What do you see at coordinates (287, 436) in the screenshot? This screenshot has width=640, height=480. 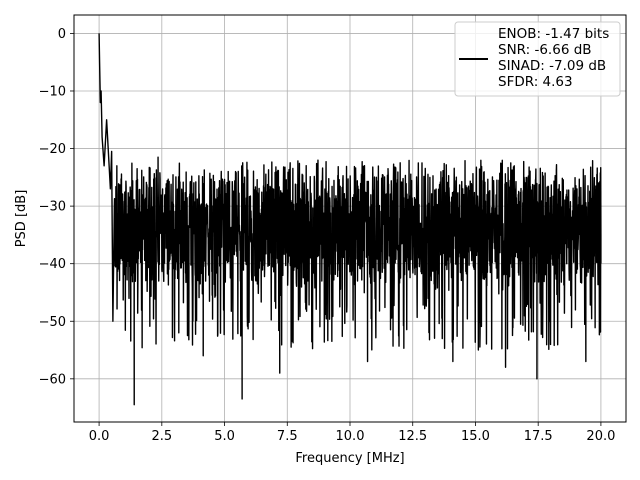 I see `x-tick-label: 7.5` at bounding box center [287, 436].